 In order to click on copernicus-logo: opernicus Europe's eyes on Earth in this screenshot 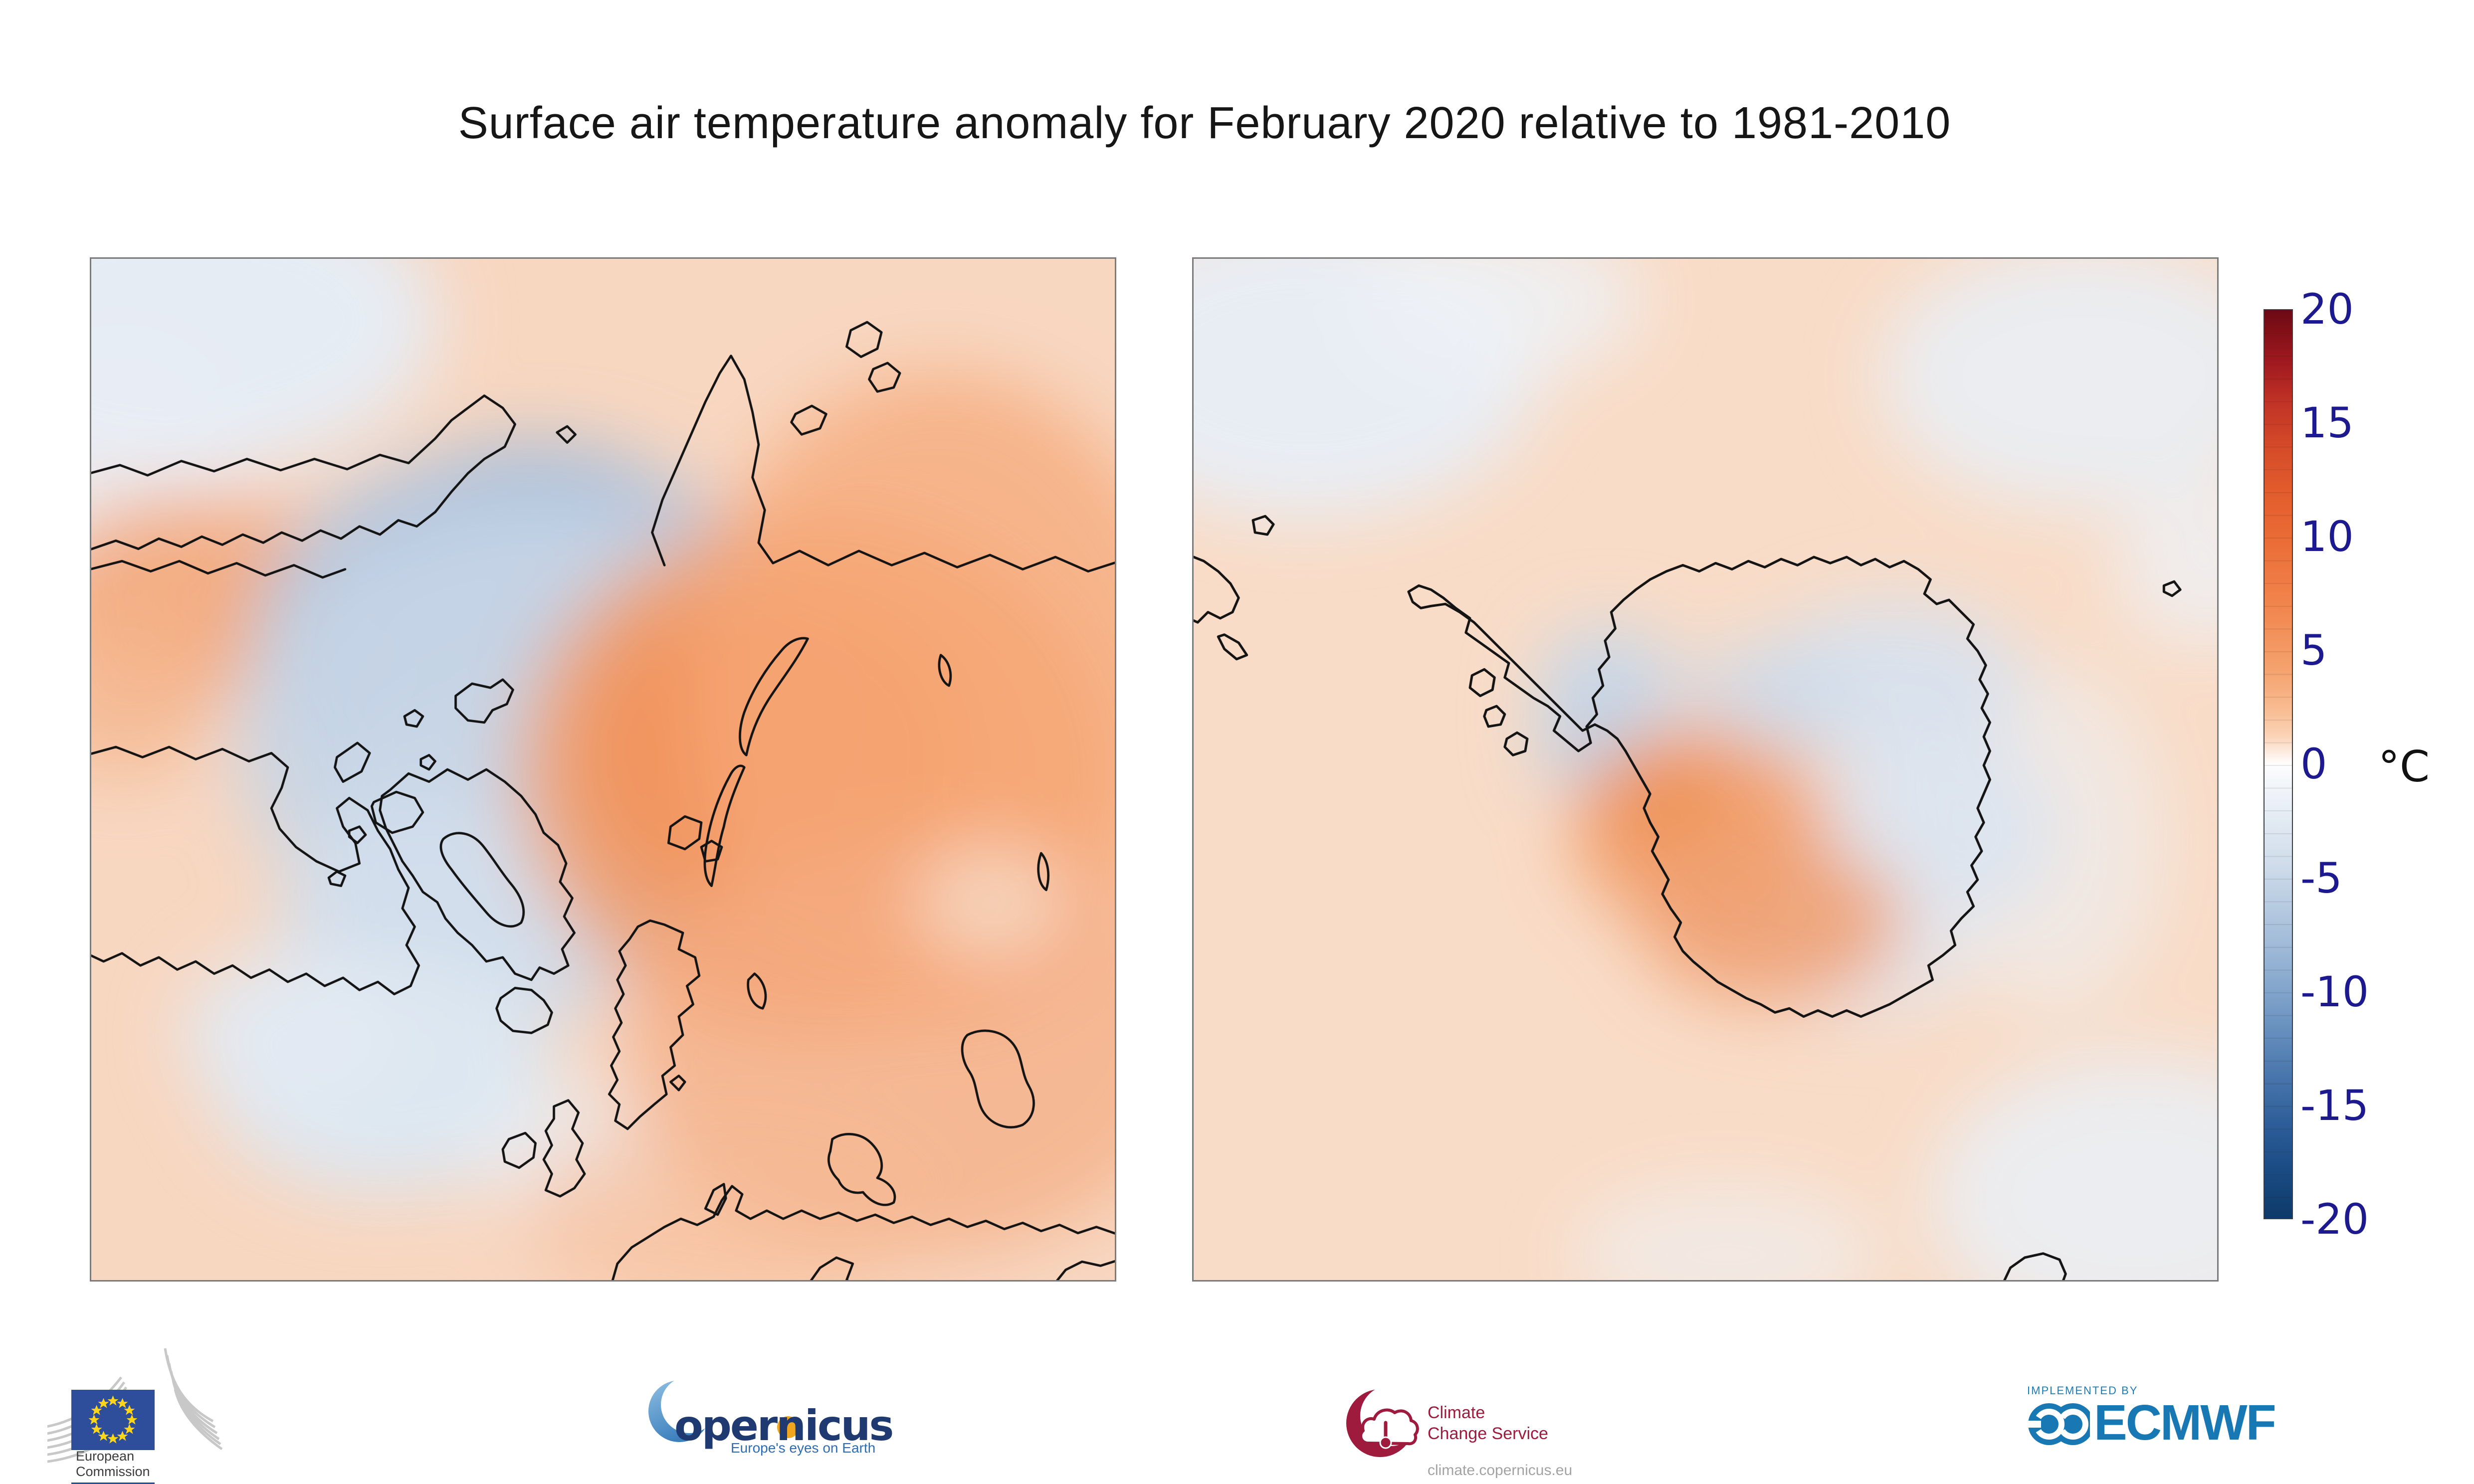, I will do `click(783, 1425)`.